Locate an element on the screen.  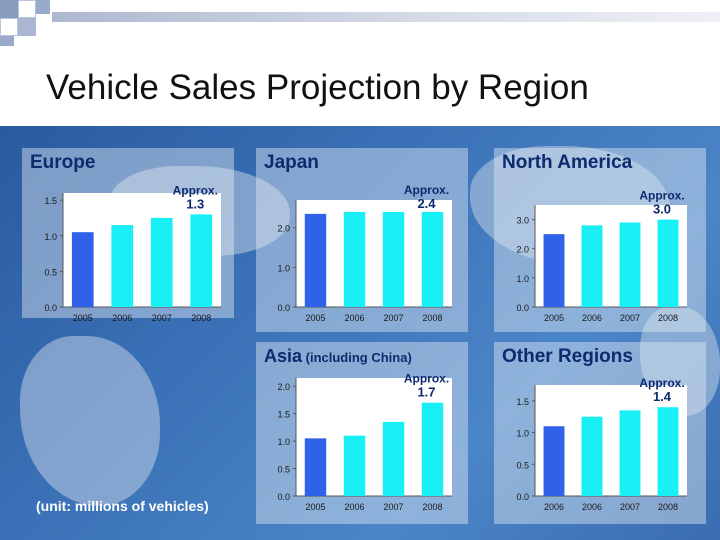
north-america-annotation-label: Approx. is located at coordinates (661, 196).